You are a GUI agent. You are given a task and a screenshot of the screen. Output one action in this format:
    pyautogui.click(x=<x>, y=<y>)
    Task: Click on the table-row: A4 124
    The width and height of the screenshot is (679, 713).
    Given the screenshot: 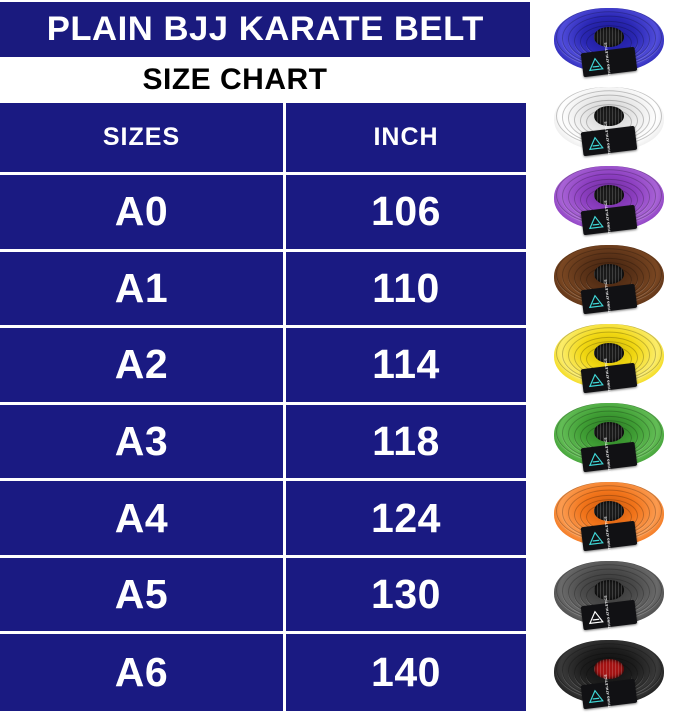 What is the action you would take?
    pyautogui.click(x=263, y=519)
    